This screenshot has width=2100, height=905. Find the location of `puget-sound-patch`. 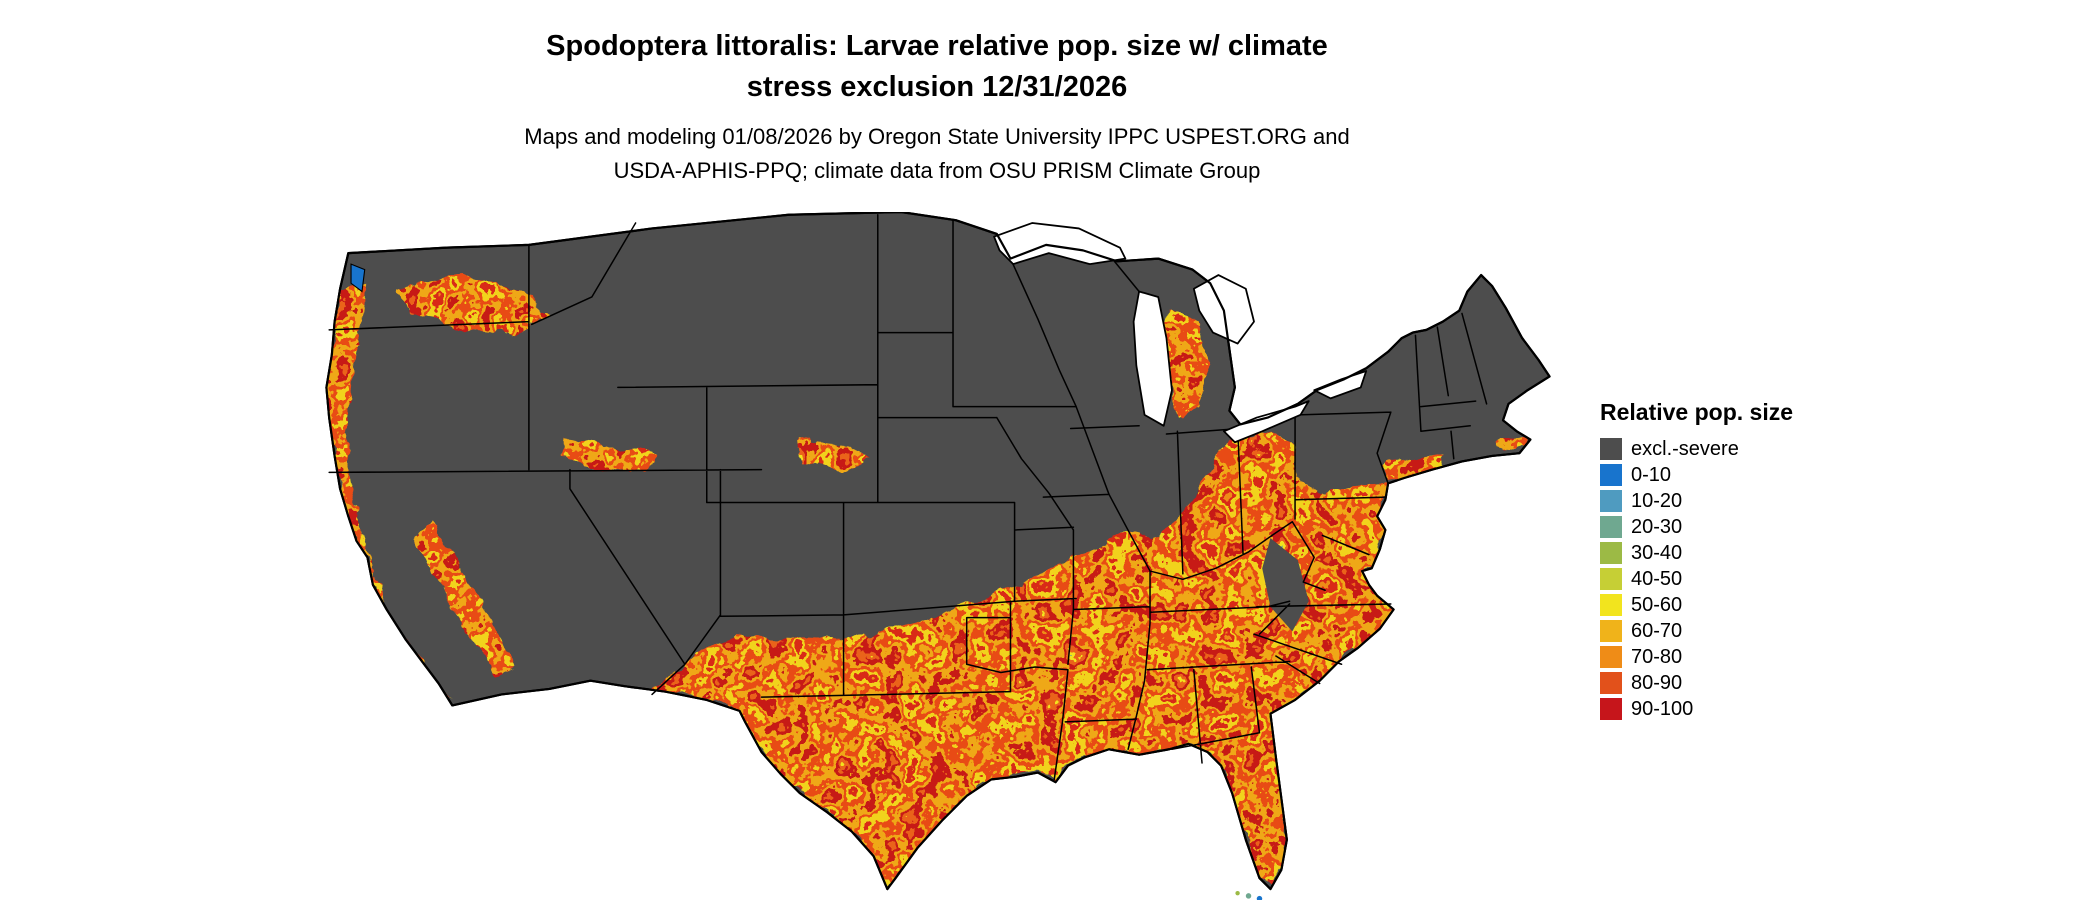

puget-sound-patch is located at coordinates (358, 278).